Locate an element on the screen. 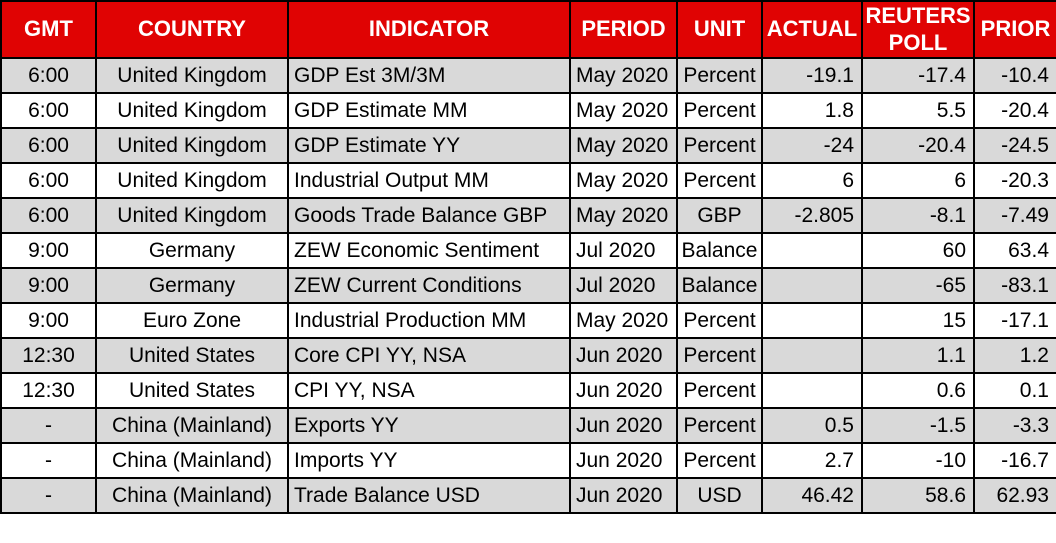 The height and width of the screenshot is (543, 1056). cell-prior: -20.3 is located at coordinates (1014, 180).